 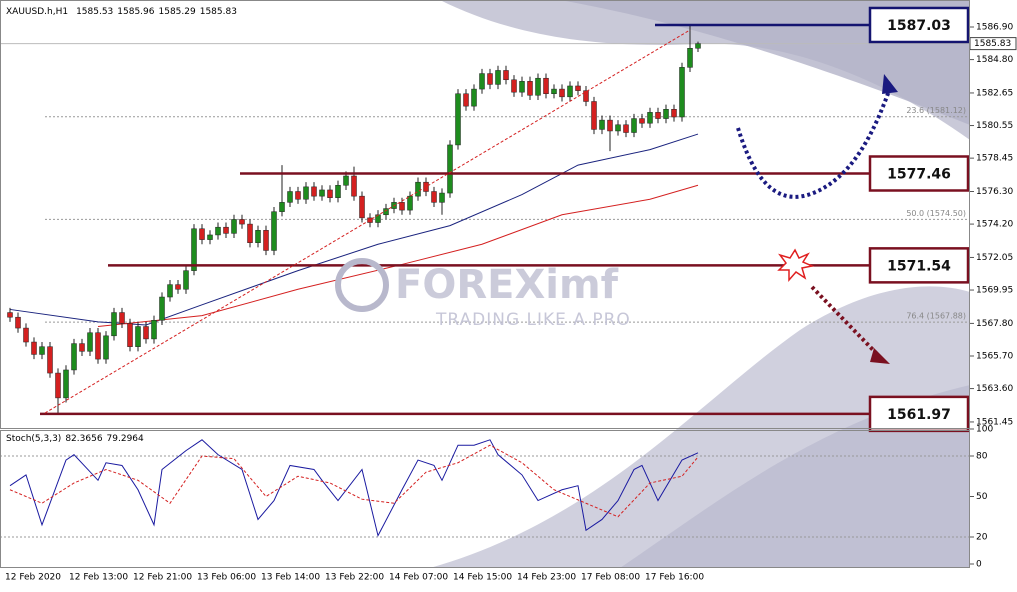 I want to click on stoch-main-value: 82.3656, so click(x=83, y=439).